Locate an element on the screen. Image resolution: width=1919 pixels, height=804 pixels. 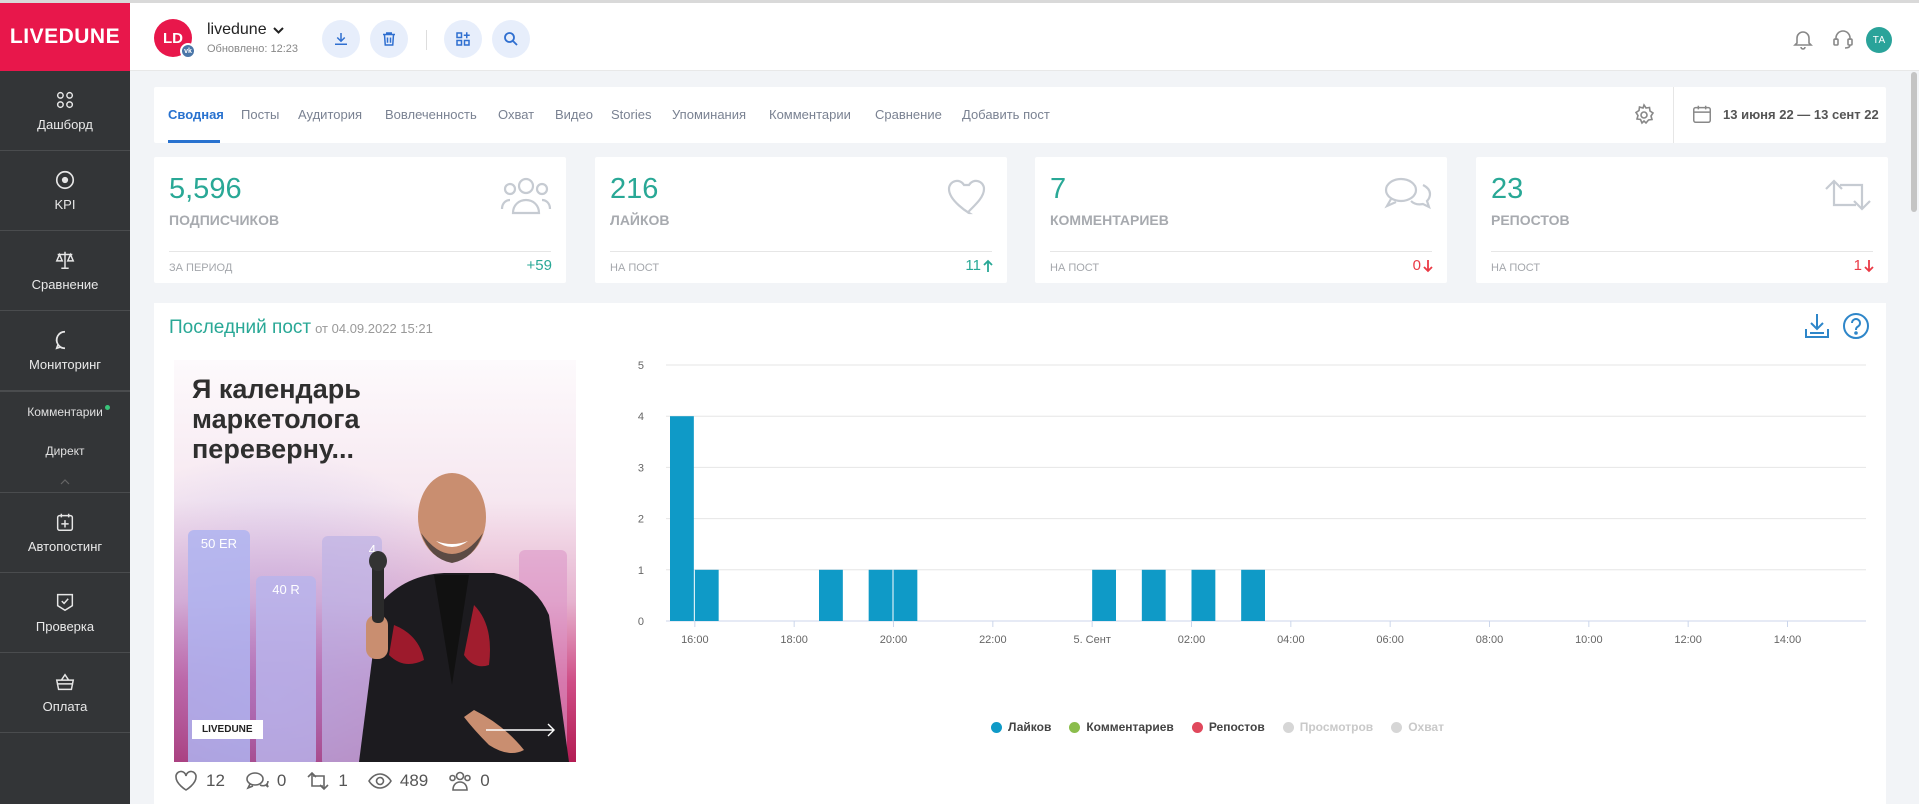
stat-foot-label: НА ПОСТ is located at coordinates (1075, 268).